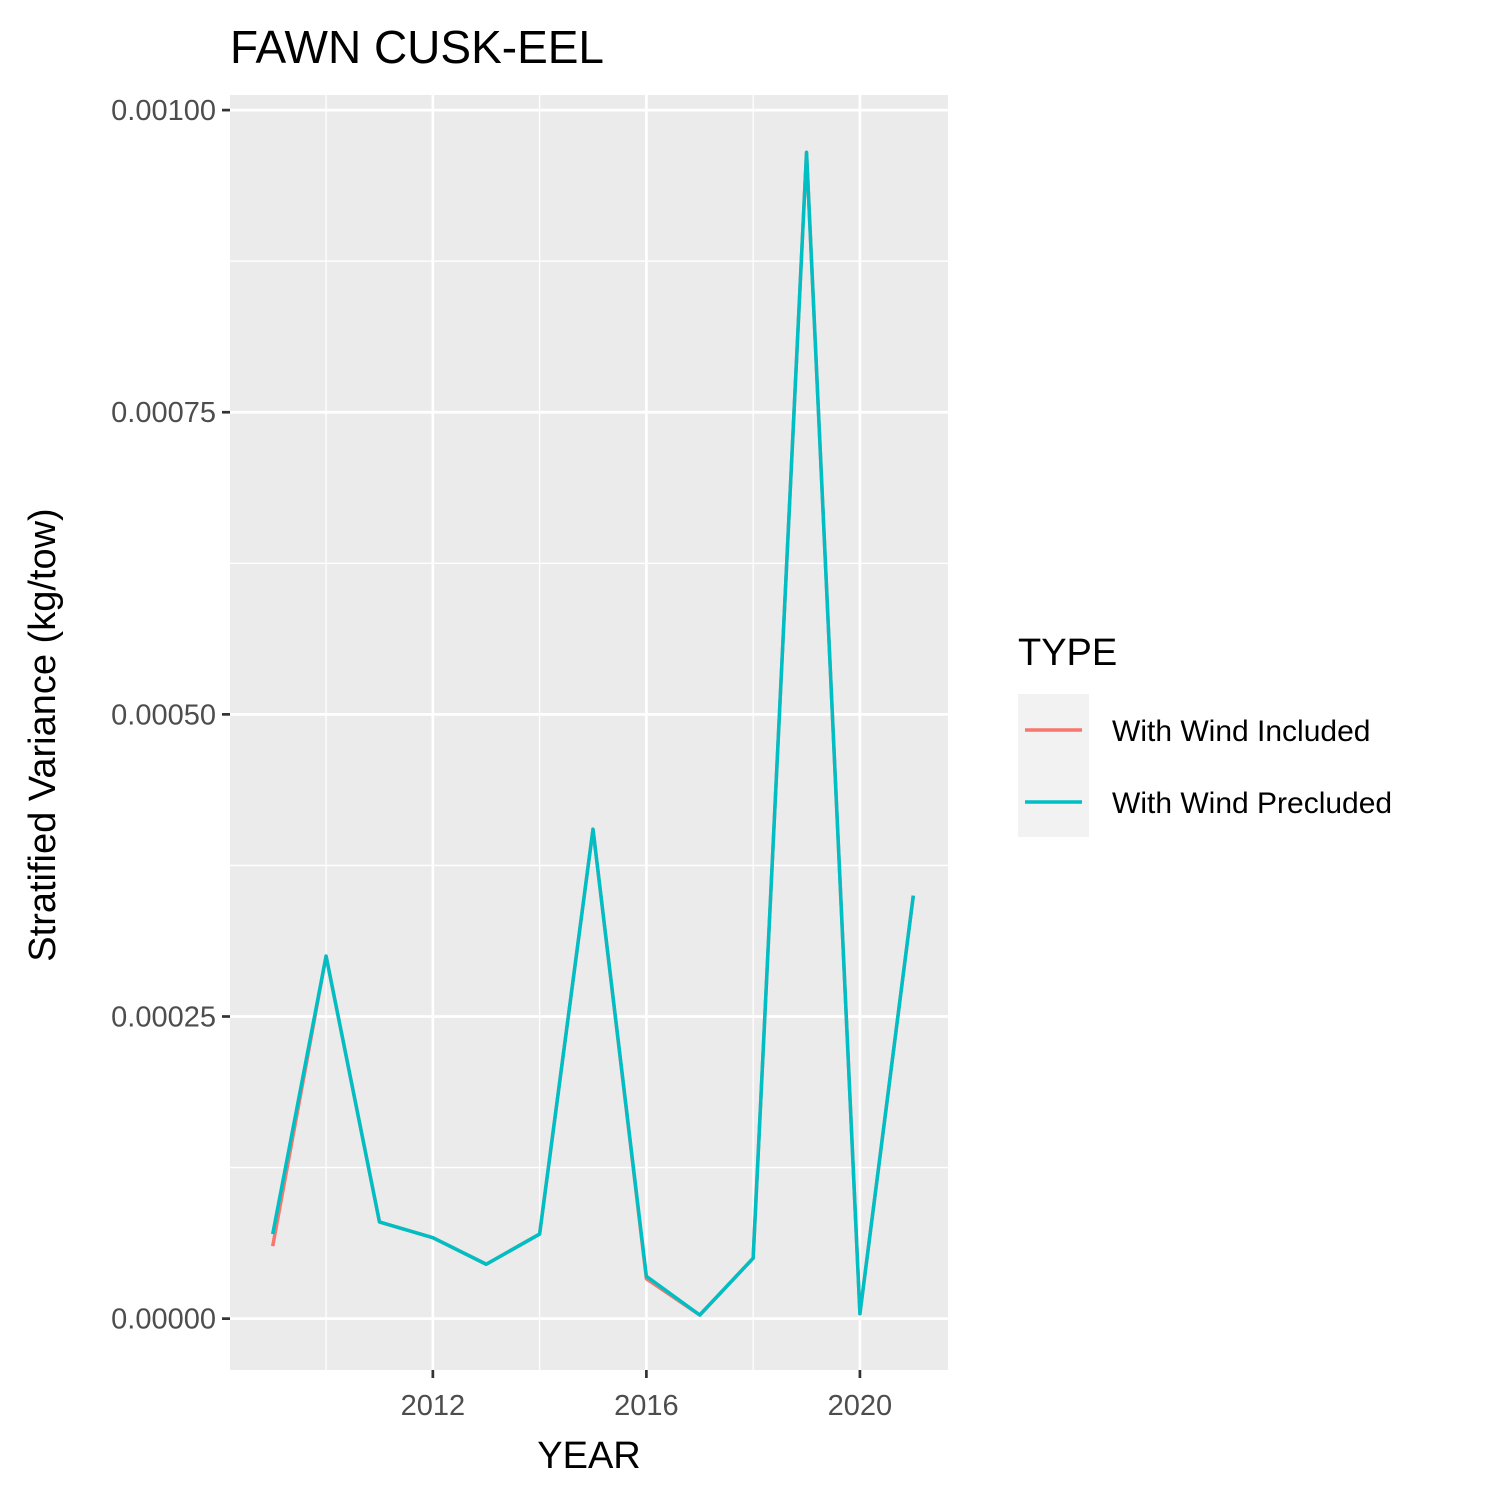 This screenshot has width=1500, height=1500. I want to click on legend-key-background, so click(1053, 765).